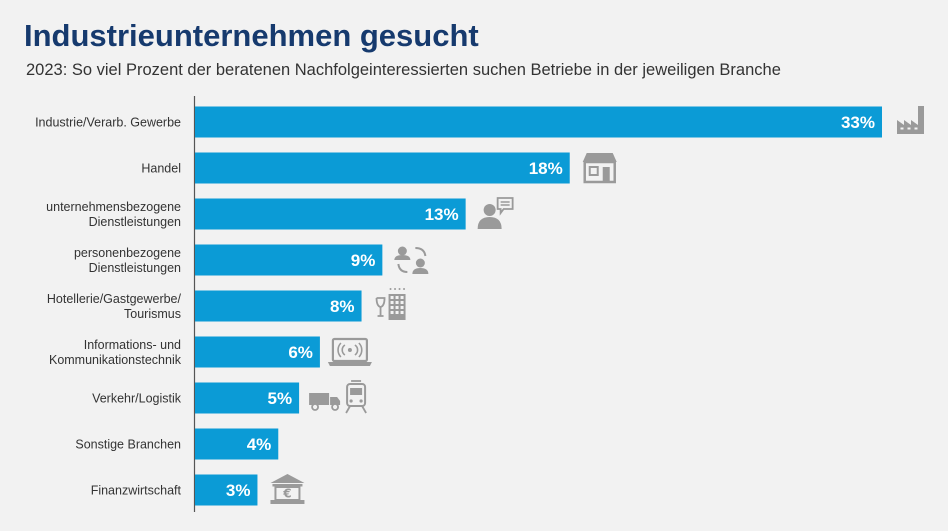 This screenshot has width=948, height=531. What do you see at coordinates (108, 123) in the screenshot?
I see `category-label: Industrie/Verarb. Gewerbe` at bounding box center [108, 123].